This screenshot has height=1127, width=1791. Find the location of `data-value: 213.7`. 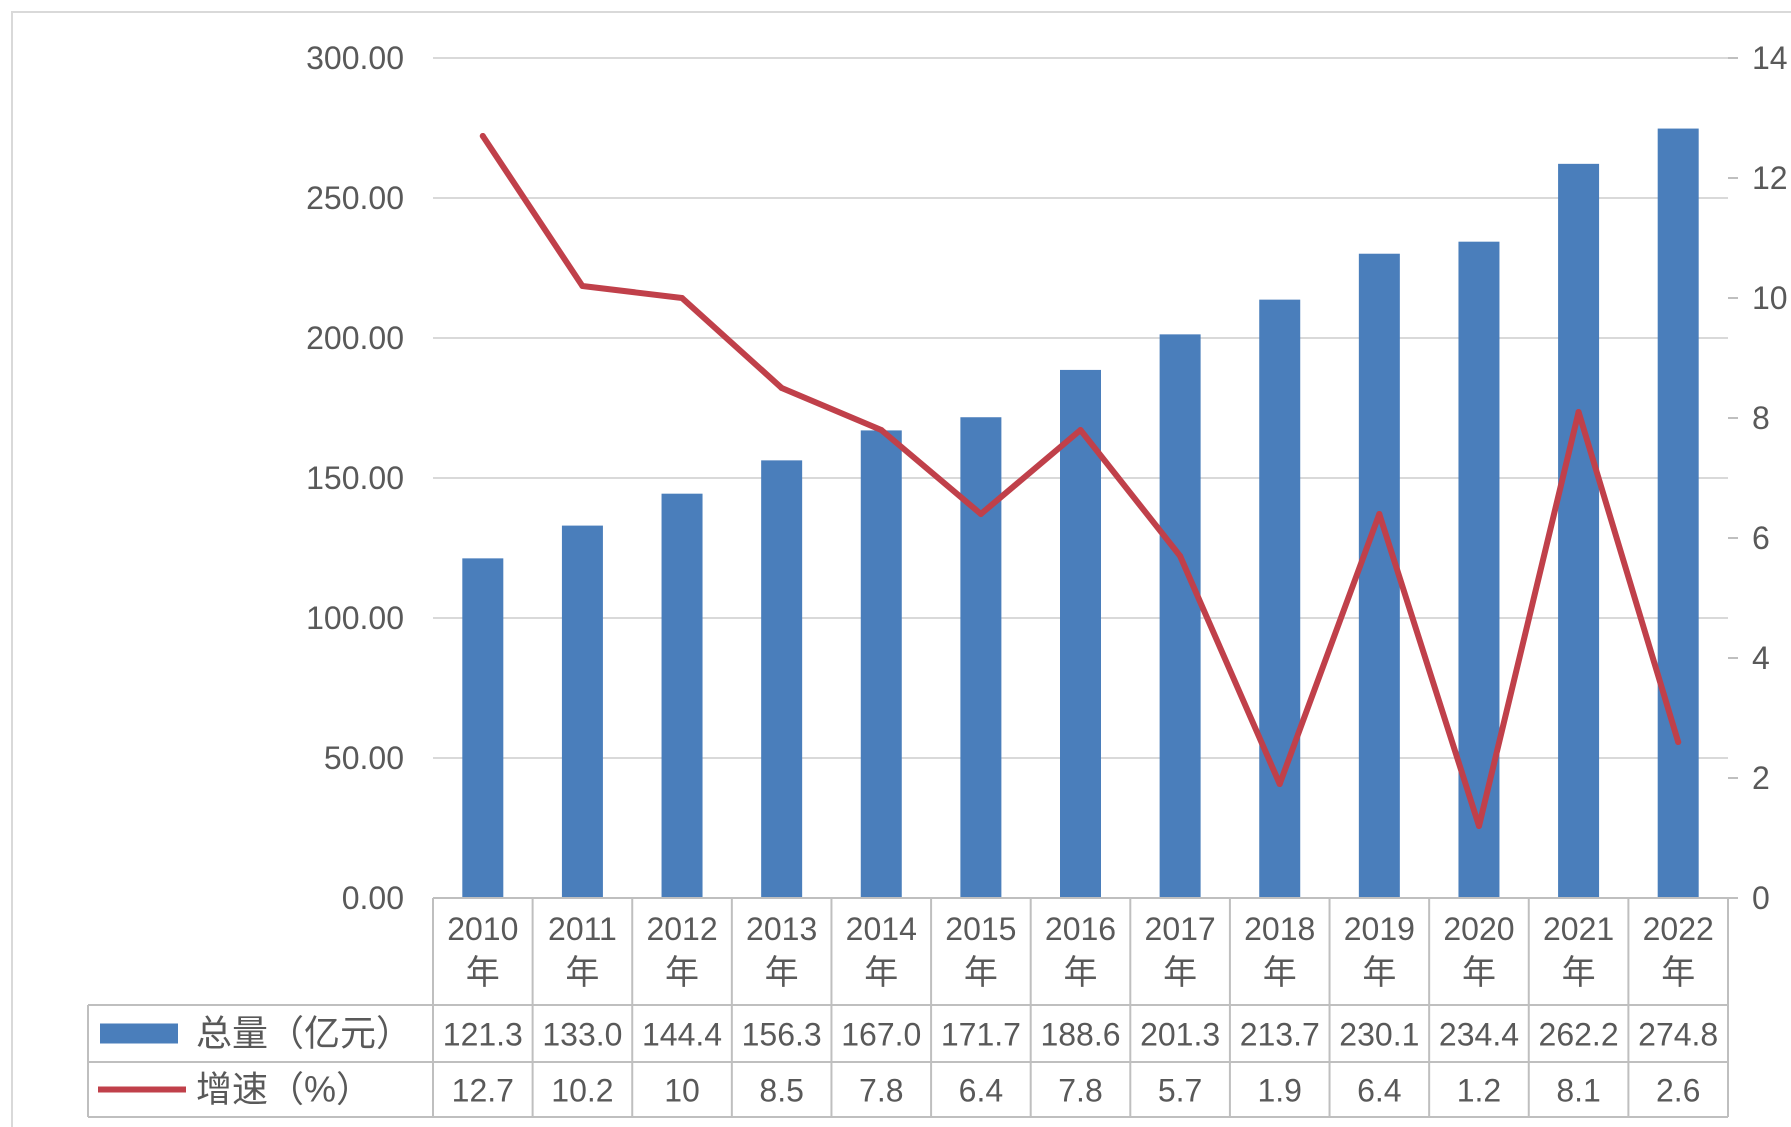

data-value: 213.7 is located at coordinates (1280, 1035).